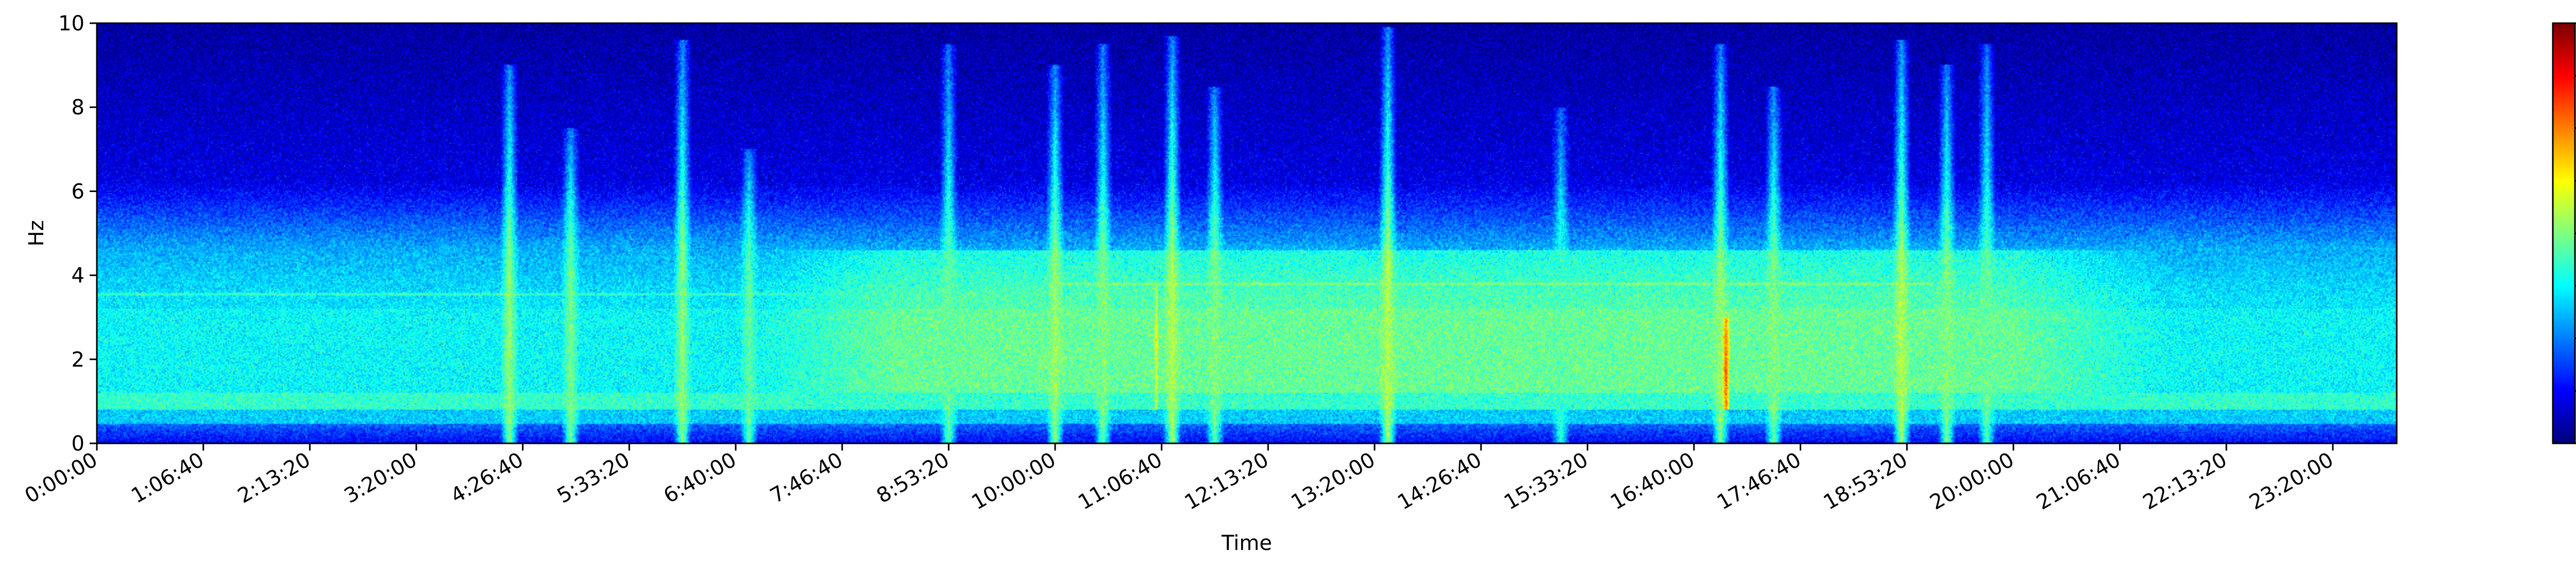 Image resolution: width=2576 pixels, height=569 pixels. Describe the element at coordinates (1759, 481) in the screenshot. I see `x-tick-label: 17:46:40` at that location.